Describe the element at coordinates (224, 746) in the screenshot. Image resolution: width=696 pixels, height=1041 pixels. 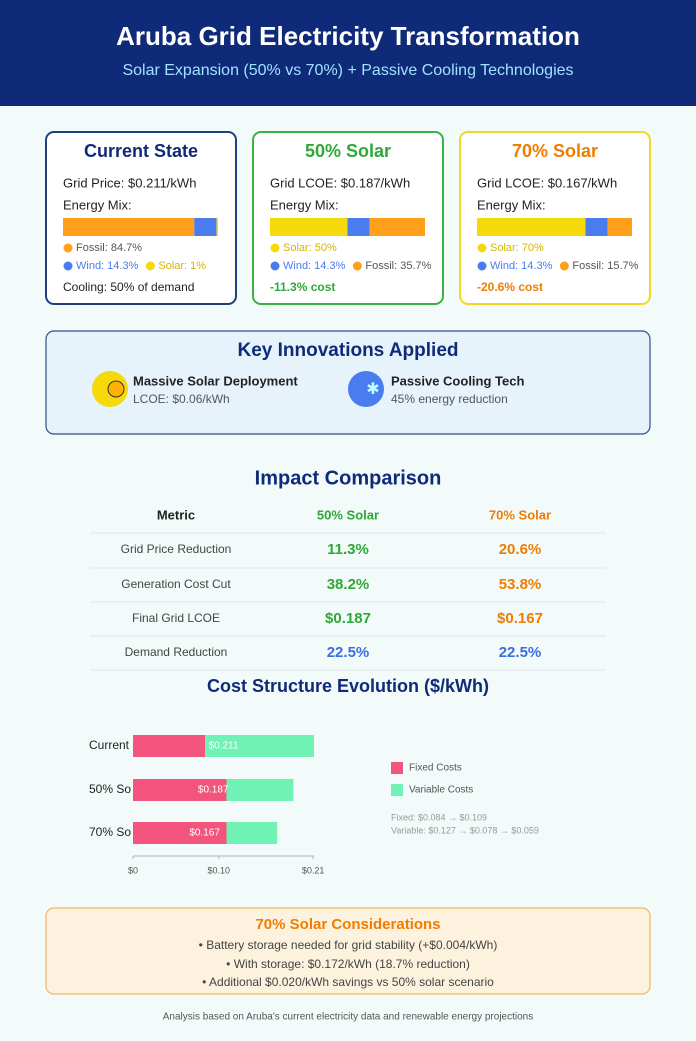
I see `value-label: $0.211` at that location.